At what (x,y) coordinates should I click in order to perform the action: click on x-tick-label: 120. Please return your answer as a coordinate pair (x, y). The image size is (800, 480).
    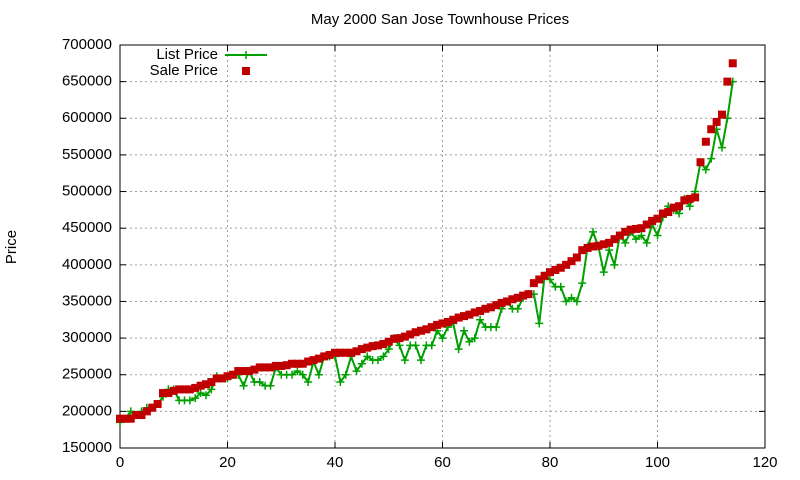
    Looking at the image, I should click on (764, 462).